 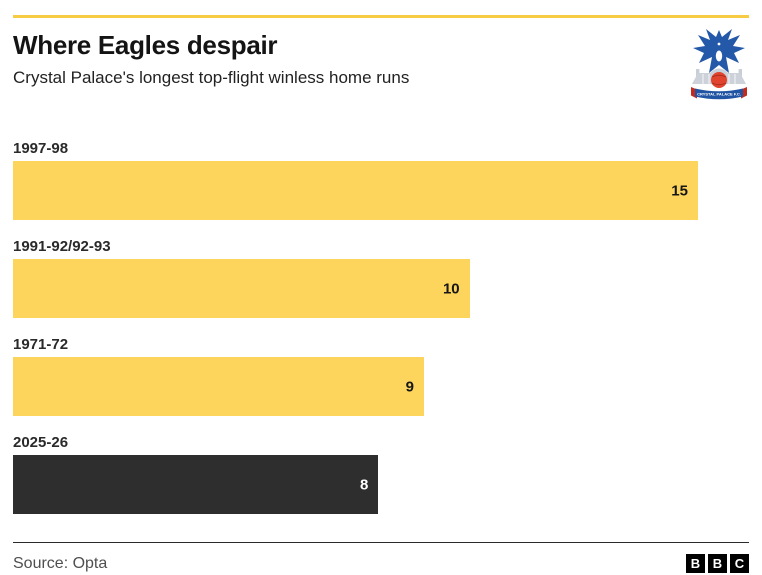 What do you see at coordinates (719, 80) in the screenshot?
I see `crest-ball-icon` at bounding box center [719, 80].